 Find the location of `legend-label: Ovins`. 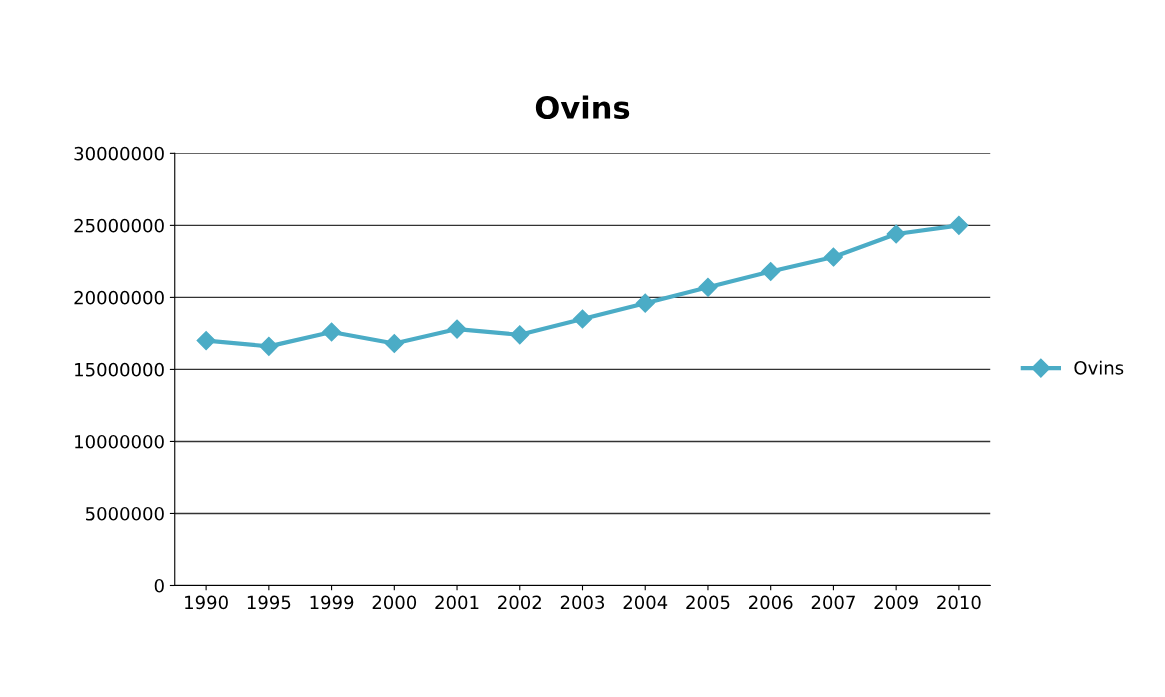

legend-label: Ovins is located at coordinates (1099, 367).